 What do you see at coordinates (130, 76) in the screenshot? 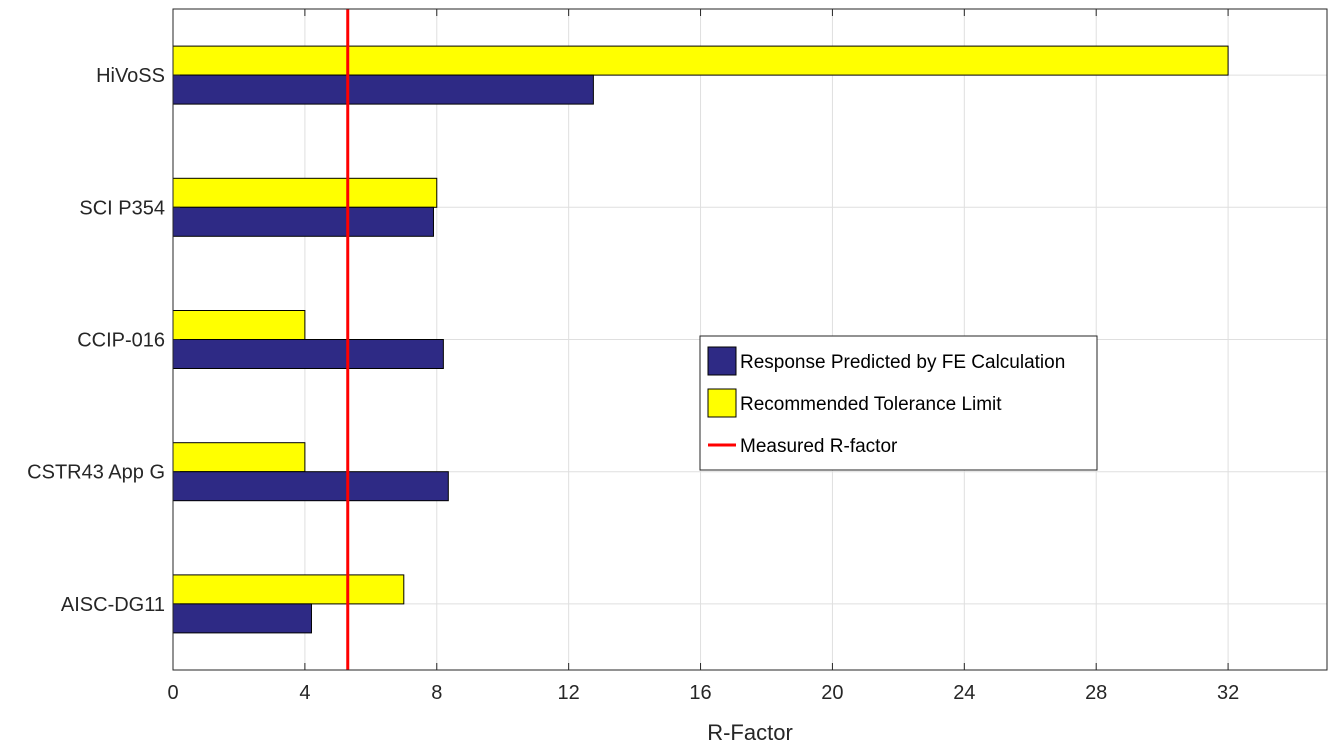
I see `y-tick-label: HiVoSS` at bounding box center [130, 76].